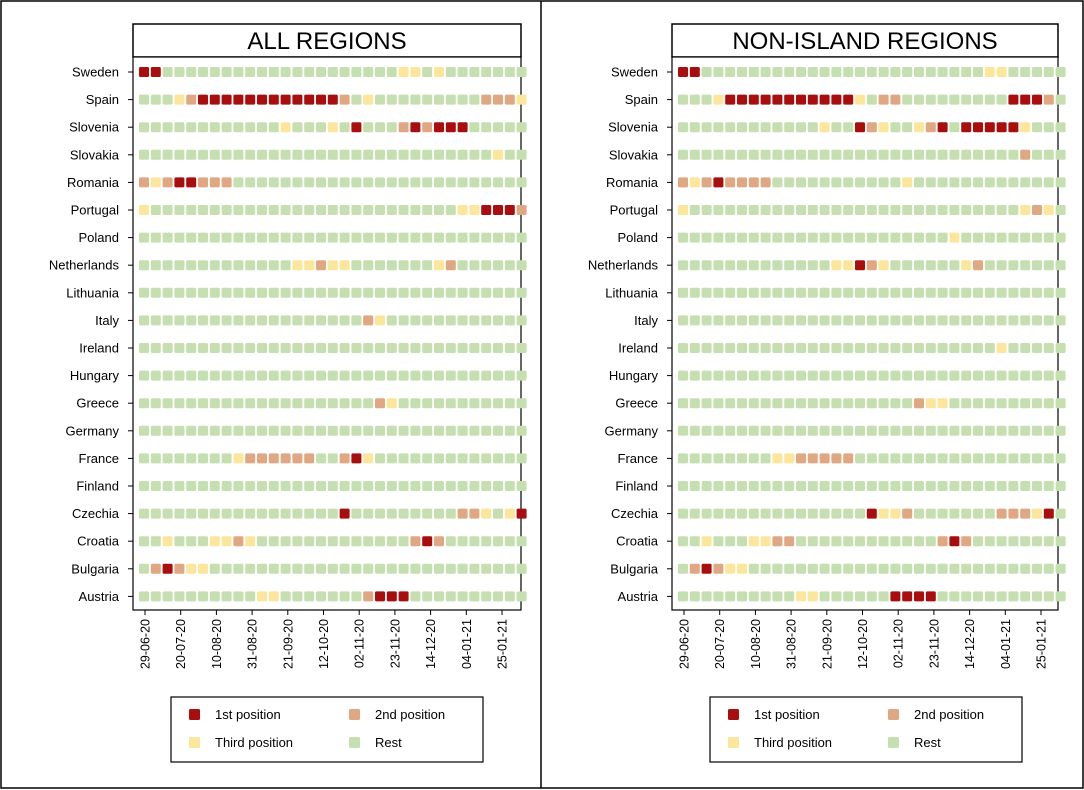 The image size is (1084, 790). I want to click on y-tick-label: Sweden, so click(95, 72).